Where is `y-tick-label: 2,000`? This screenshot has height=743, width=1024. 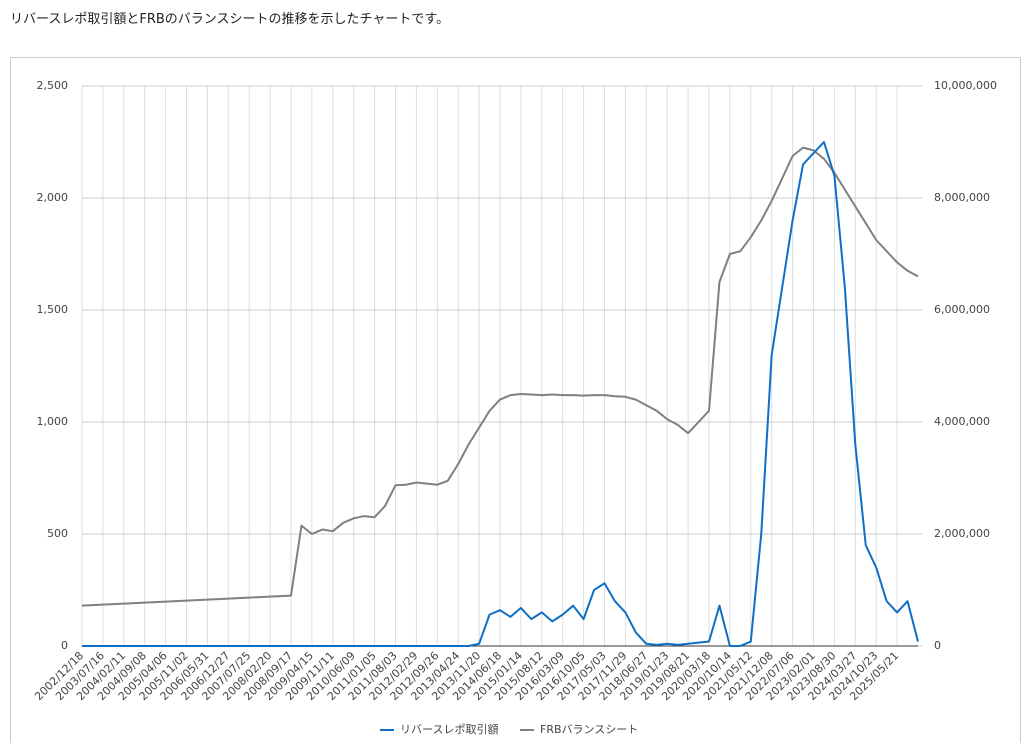 y-tick-label: 2,000 is located at coordinates (53, 197).